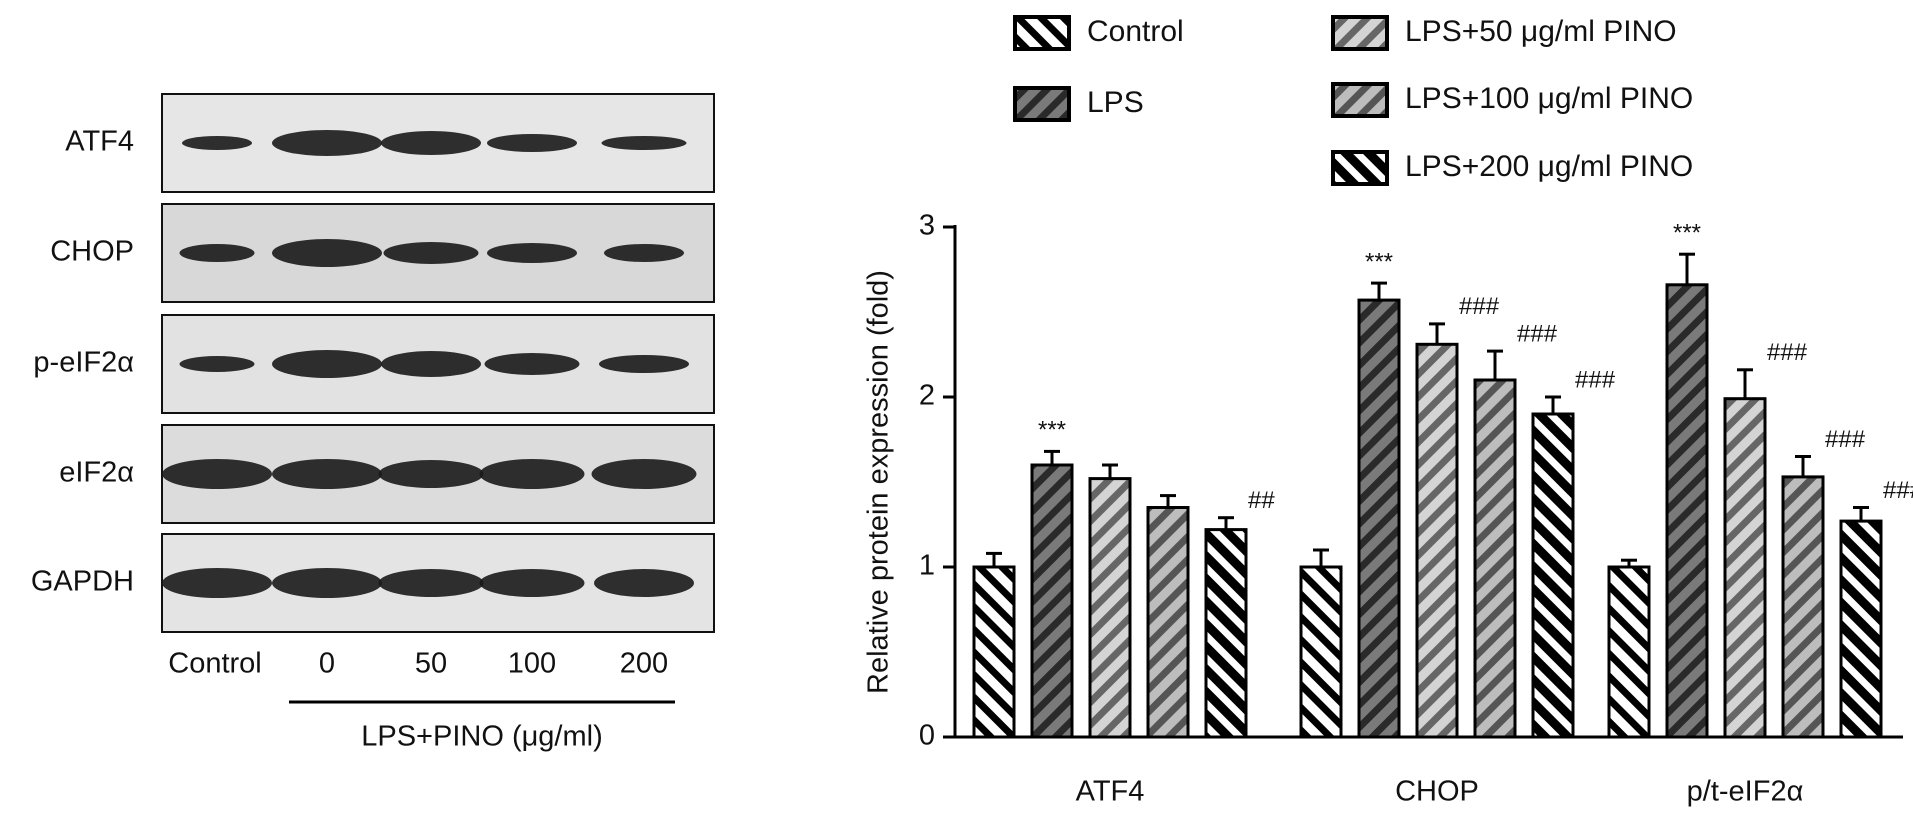 This screenshot has height=821, width=1913. I want to click on blot-axis-label: LPS+PINO (μg/ml), so click(482, 737).